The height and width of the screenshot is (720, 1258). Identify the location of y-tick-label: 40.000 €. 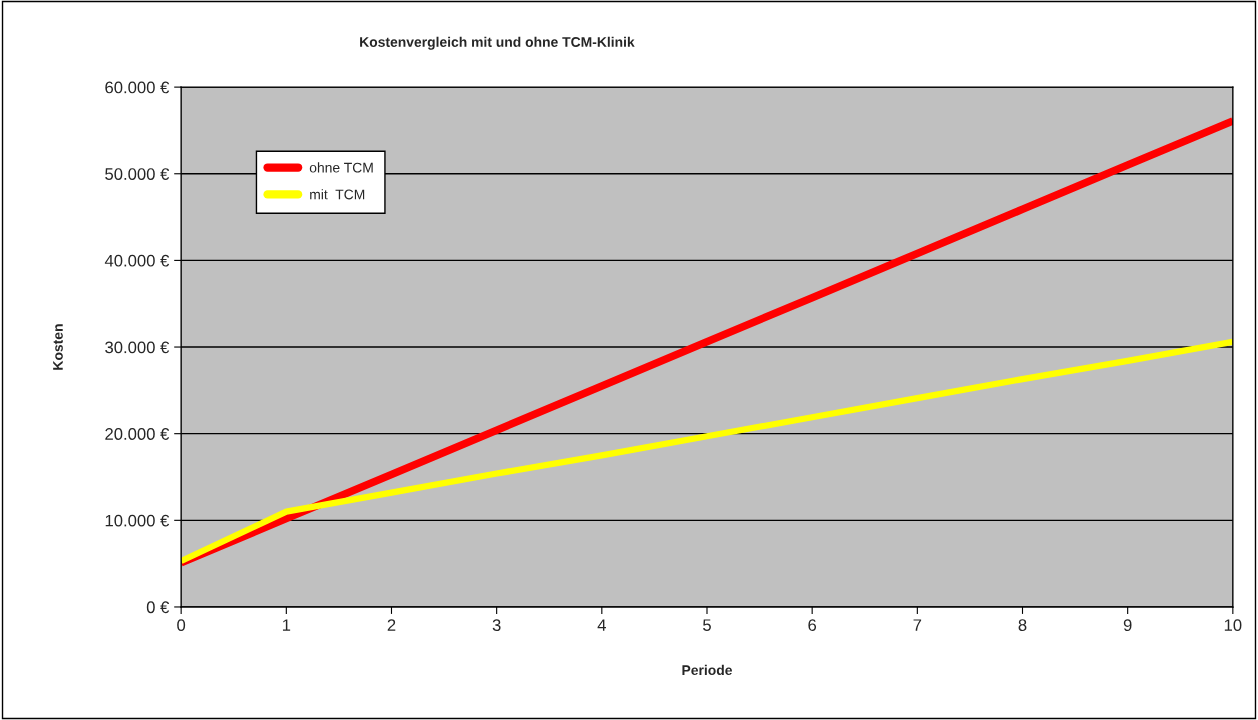
(137, 260).